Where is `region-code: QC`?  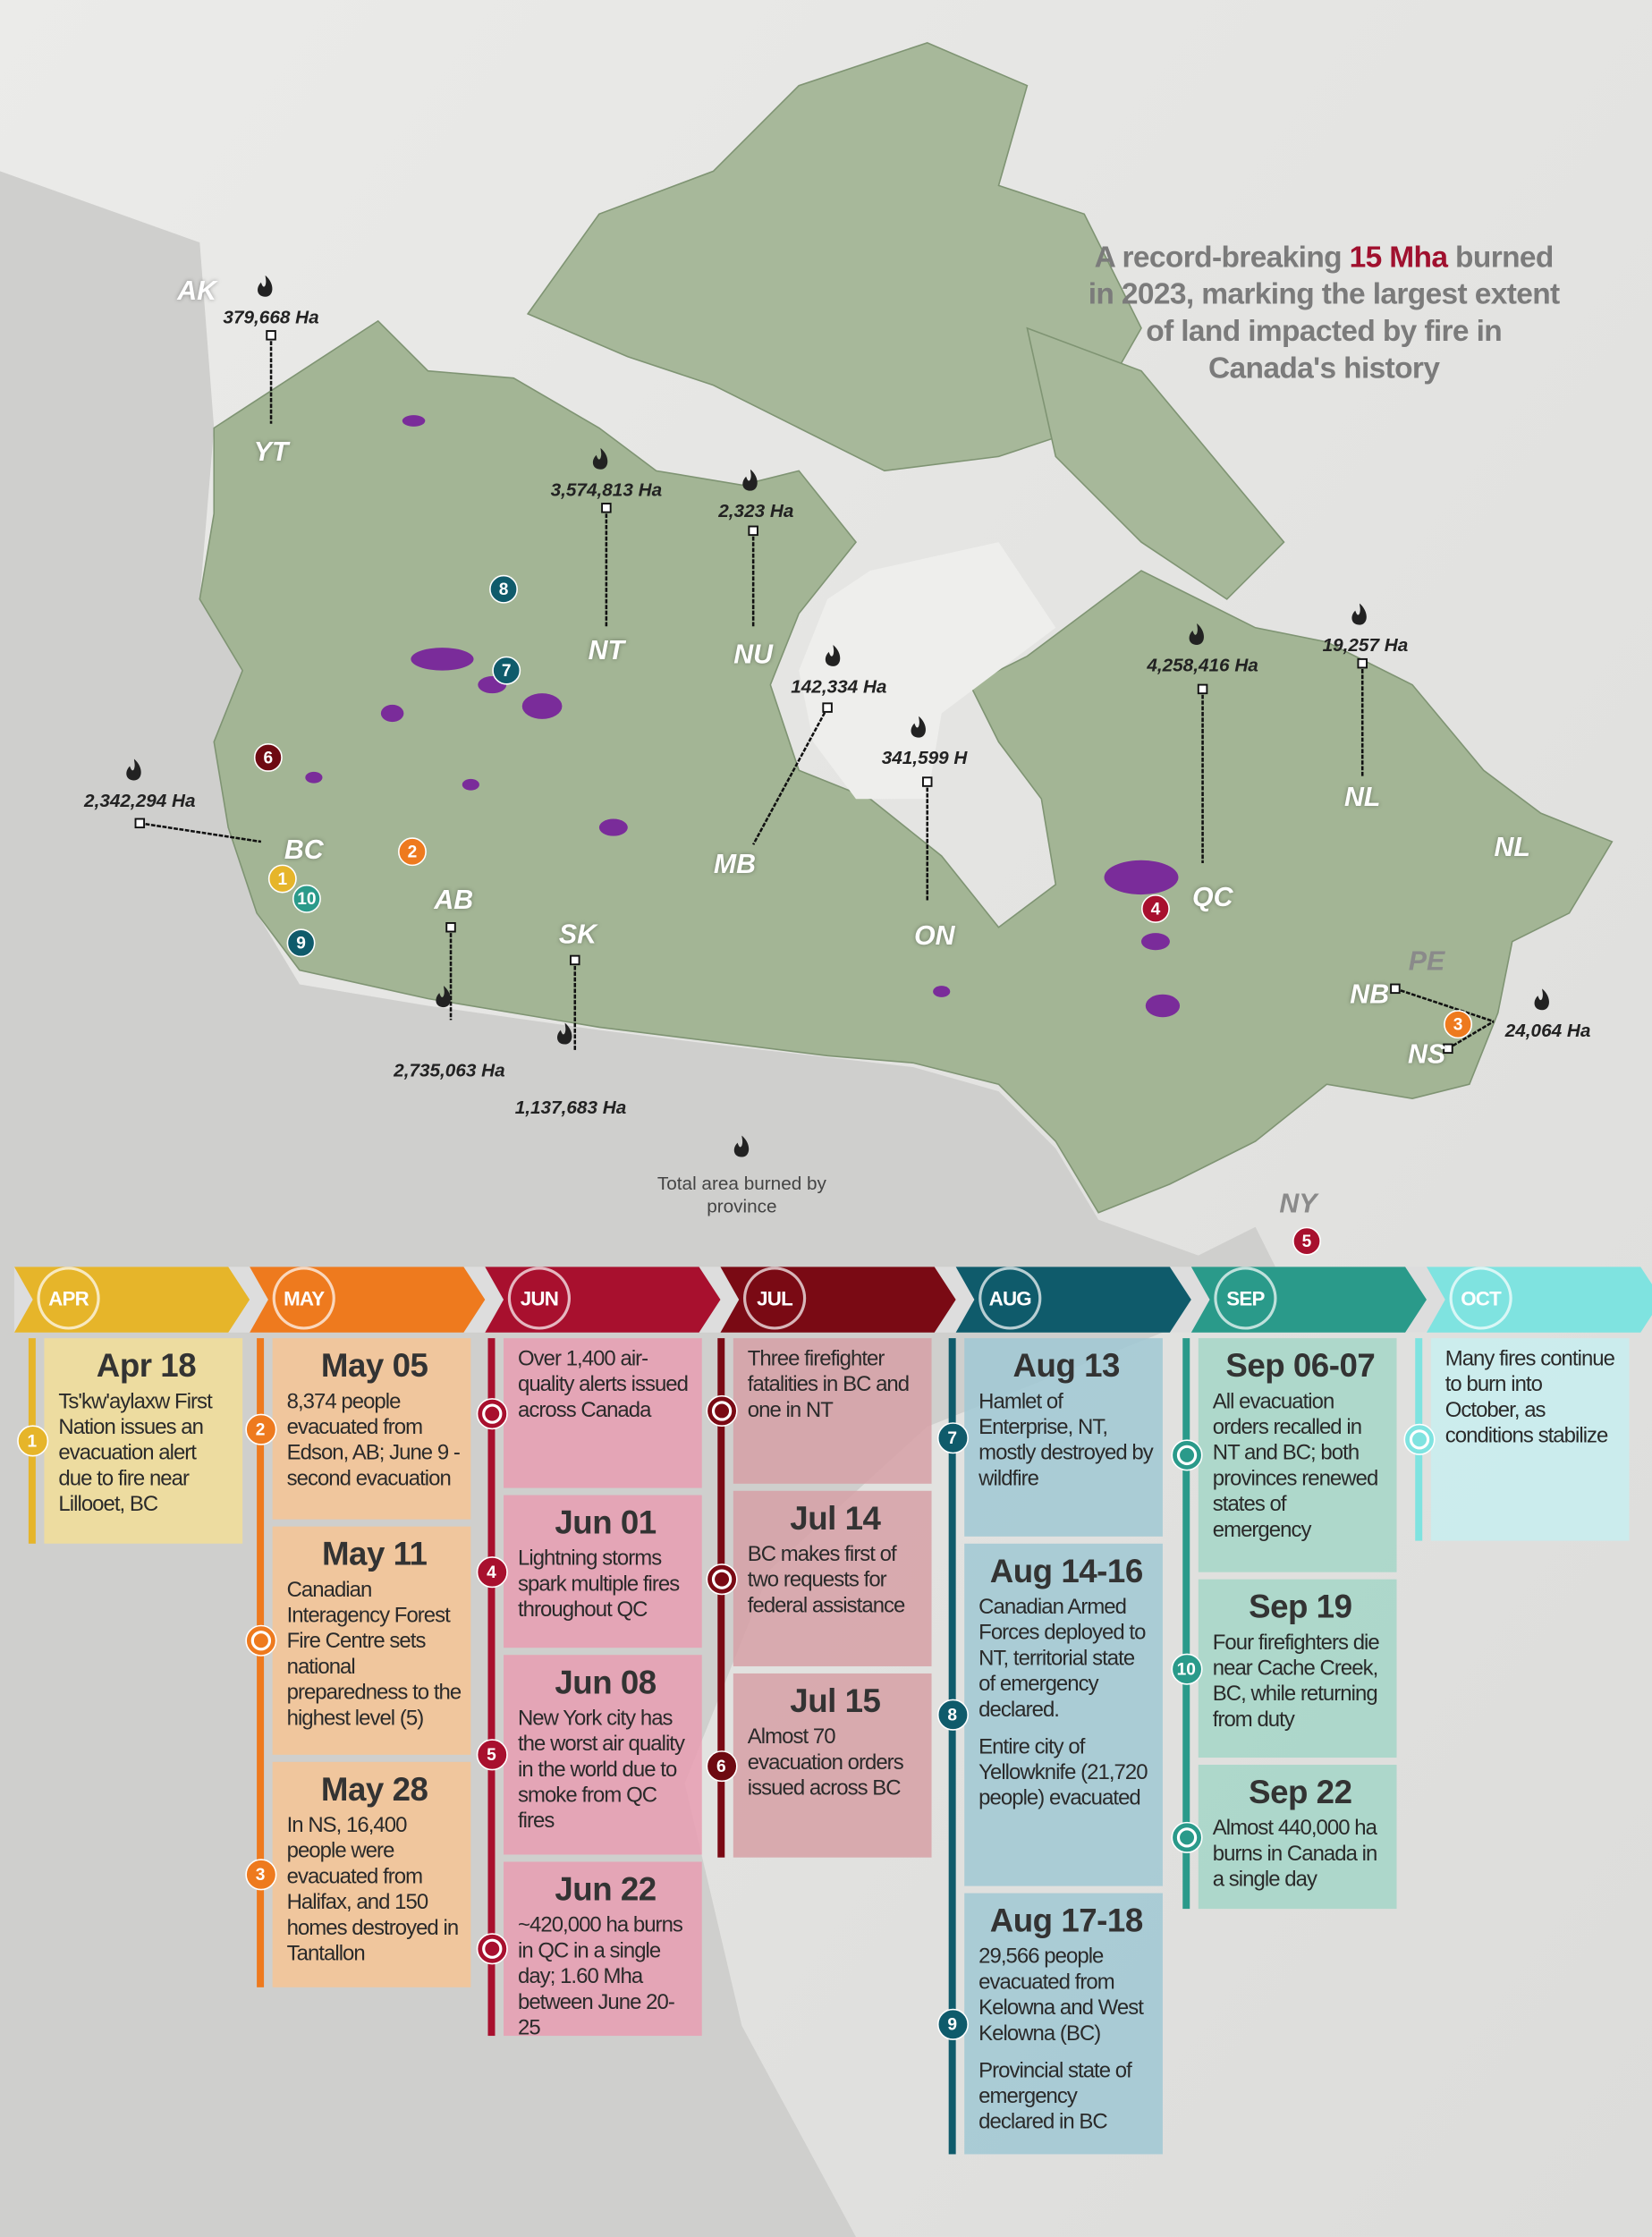
region-code: QC is located at coordinates (1213, 898).